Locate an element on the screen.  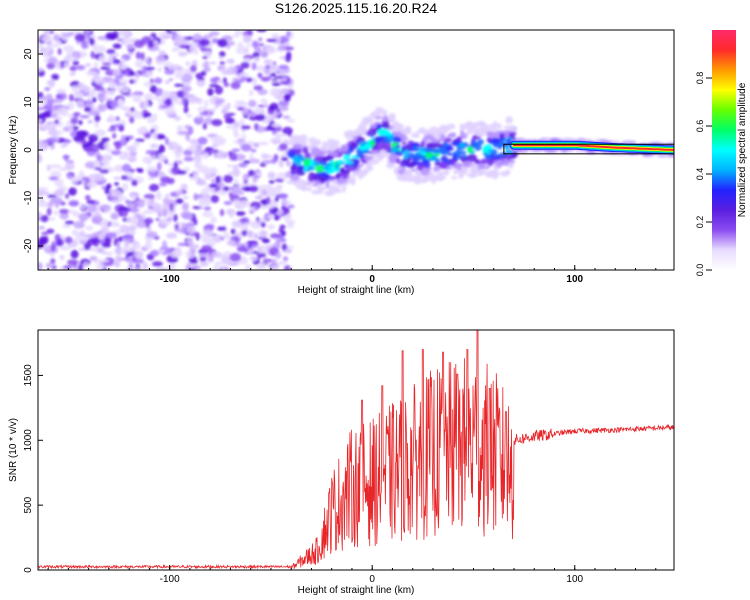
colorbar-tick-label: 0.2 is located at coordinates (700, 222).